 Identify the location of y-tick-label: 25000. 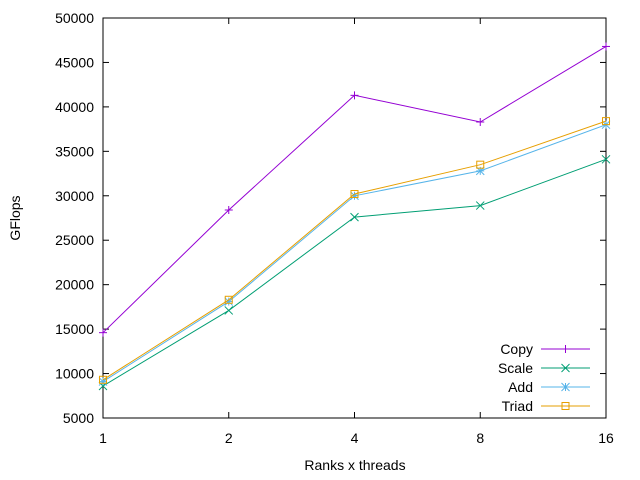
(74, 240).